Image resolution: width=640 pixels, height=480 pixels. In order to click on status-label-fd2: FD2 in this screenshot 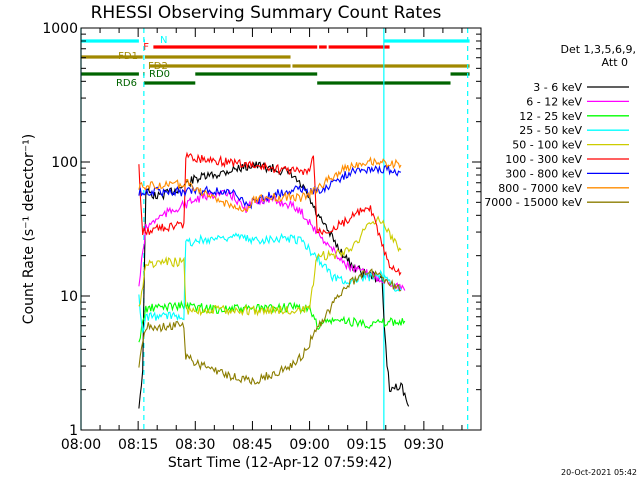, I will do `click(158, 66)`.